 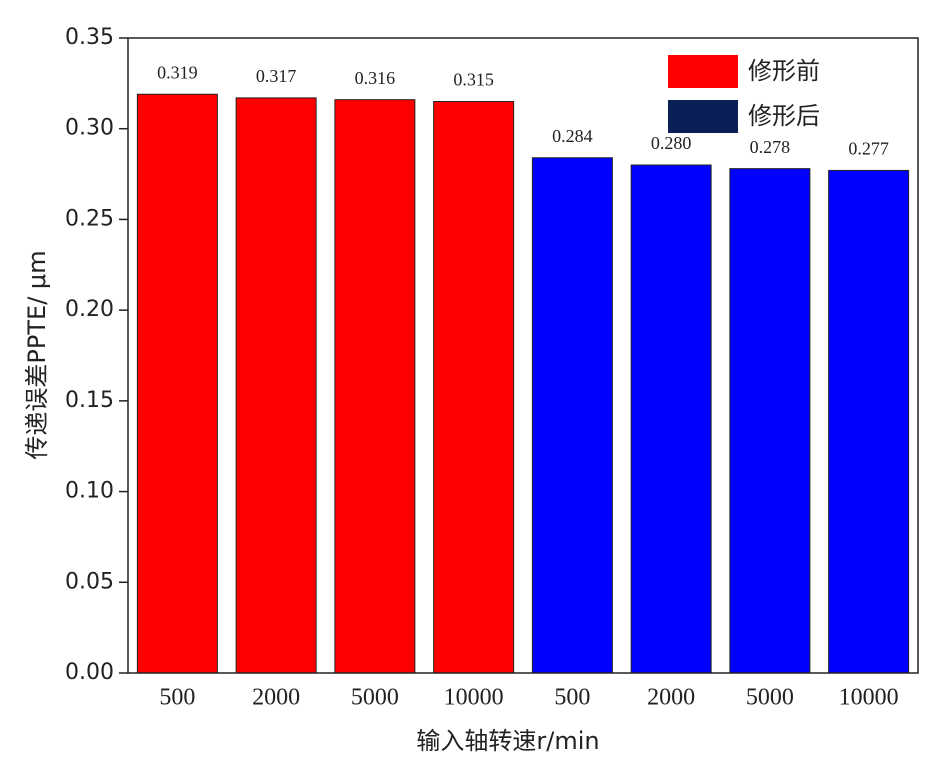 What do you see at coordinates (770, 147) in the screenshot?
I see `value-label: 0.278` at bounding box center [770, 147].